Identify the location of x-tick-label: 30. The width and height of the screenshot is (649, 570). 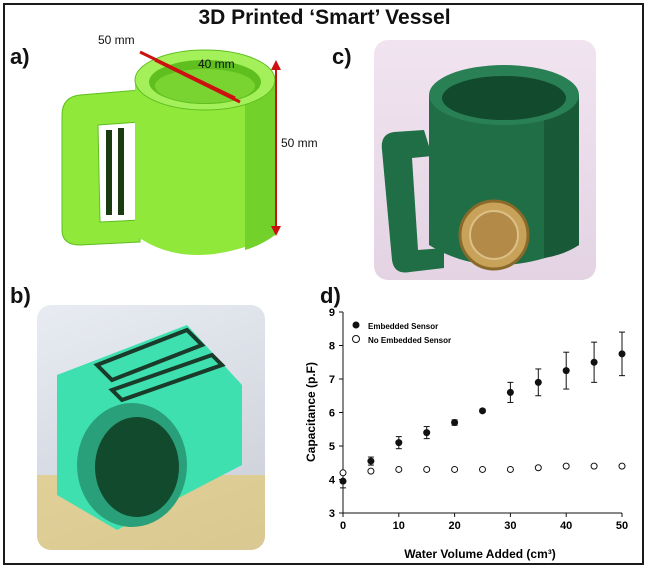
(510, 526).